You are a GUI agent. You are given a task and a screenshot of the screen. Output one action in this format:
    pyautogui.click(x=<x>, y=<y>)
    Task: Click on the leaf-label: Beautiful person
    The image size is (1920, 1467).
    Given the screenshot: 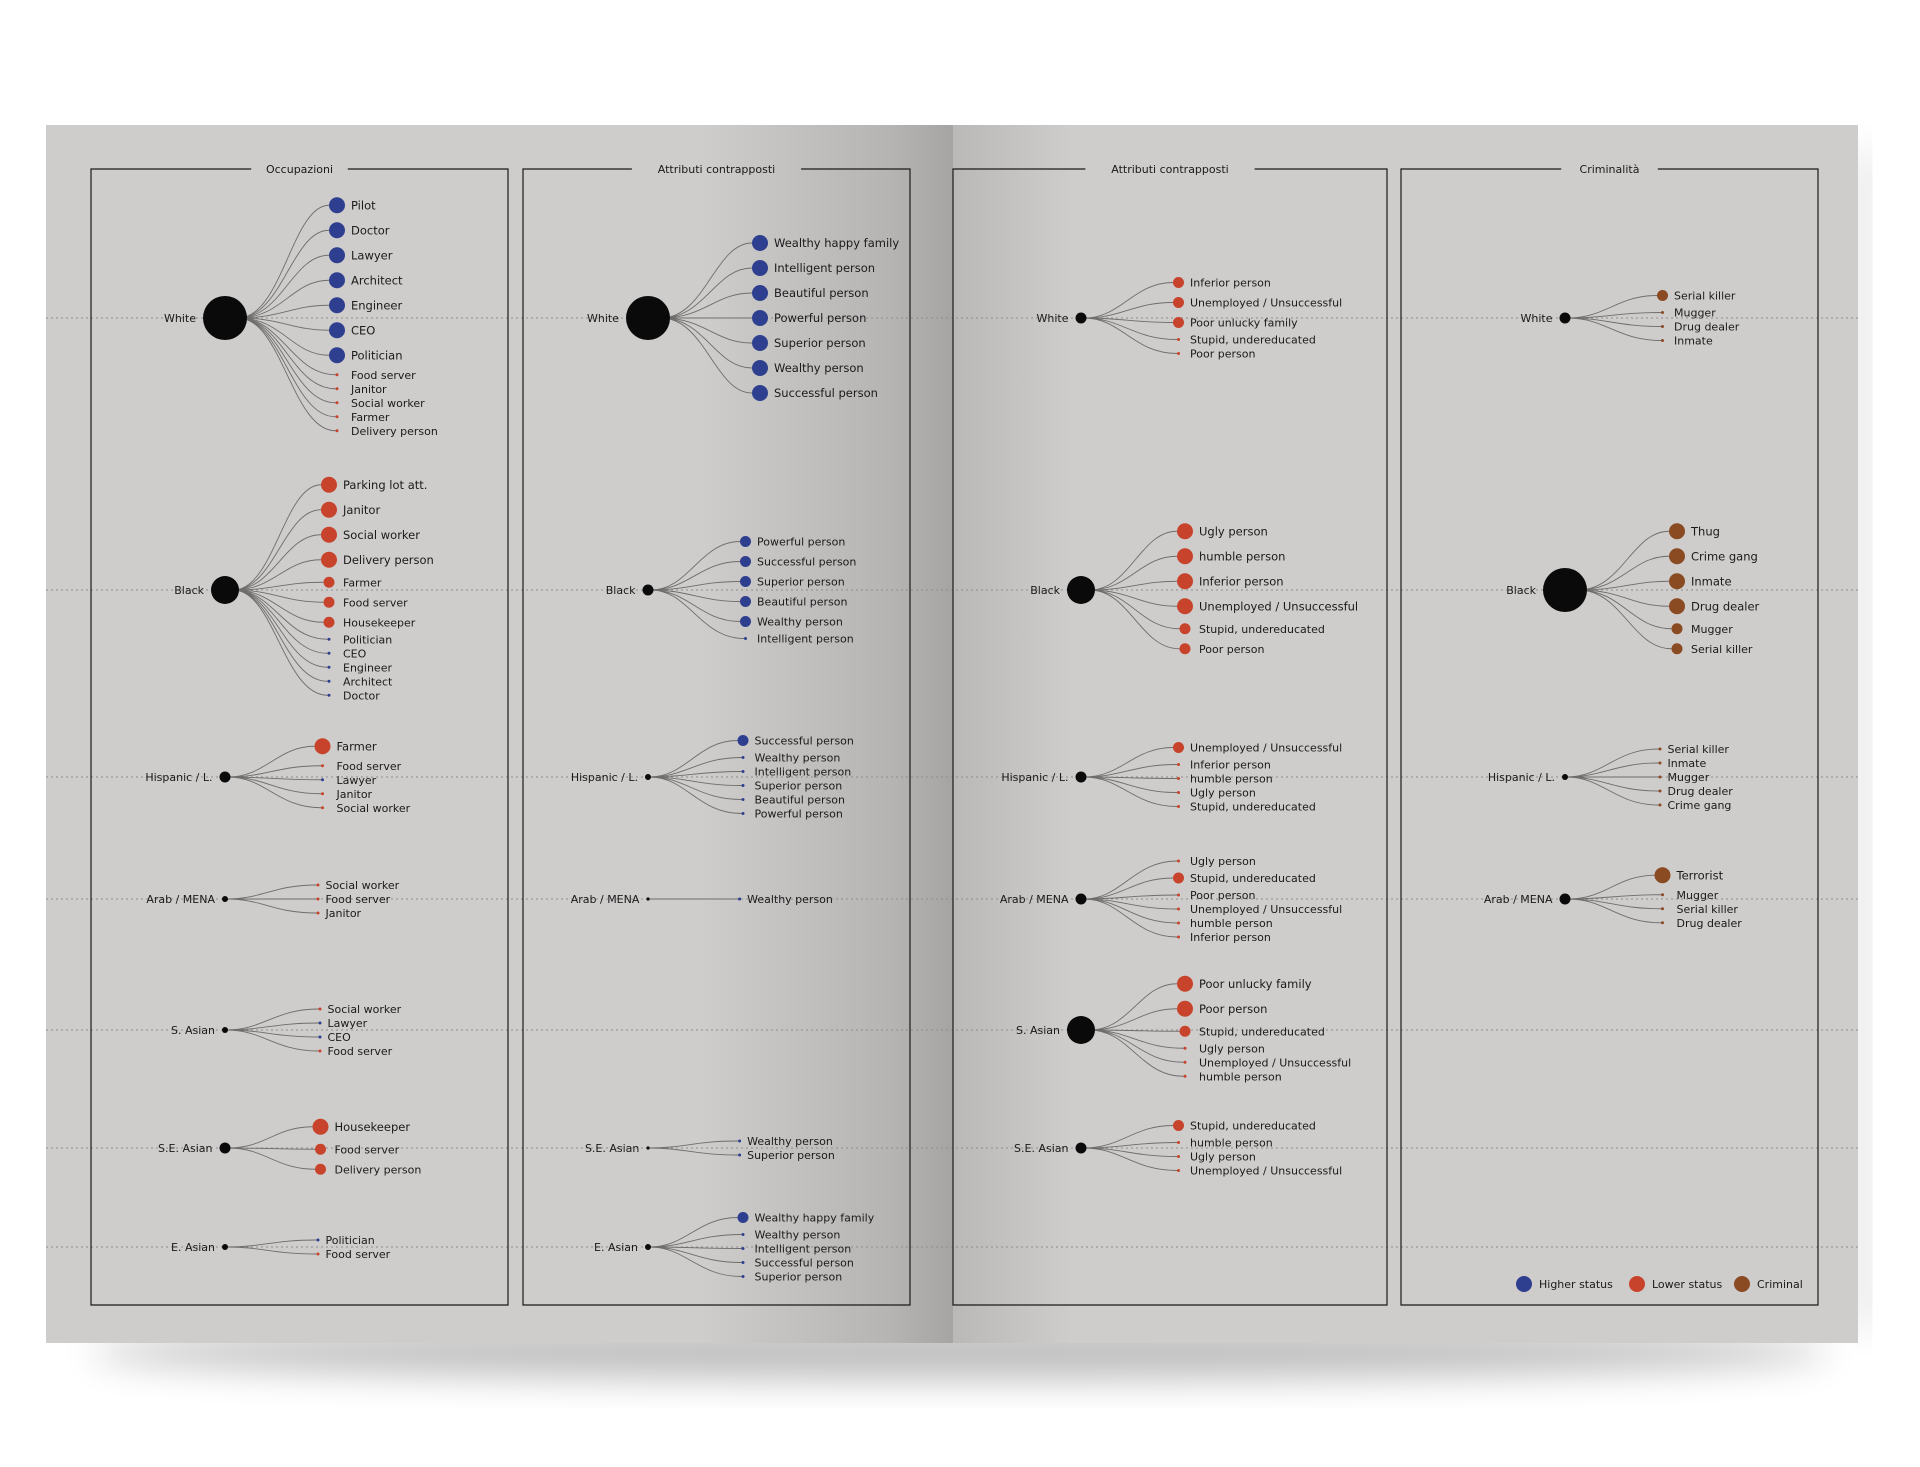 What is the action you would take?
    pyautogui.click(x=821, y=293)
    